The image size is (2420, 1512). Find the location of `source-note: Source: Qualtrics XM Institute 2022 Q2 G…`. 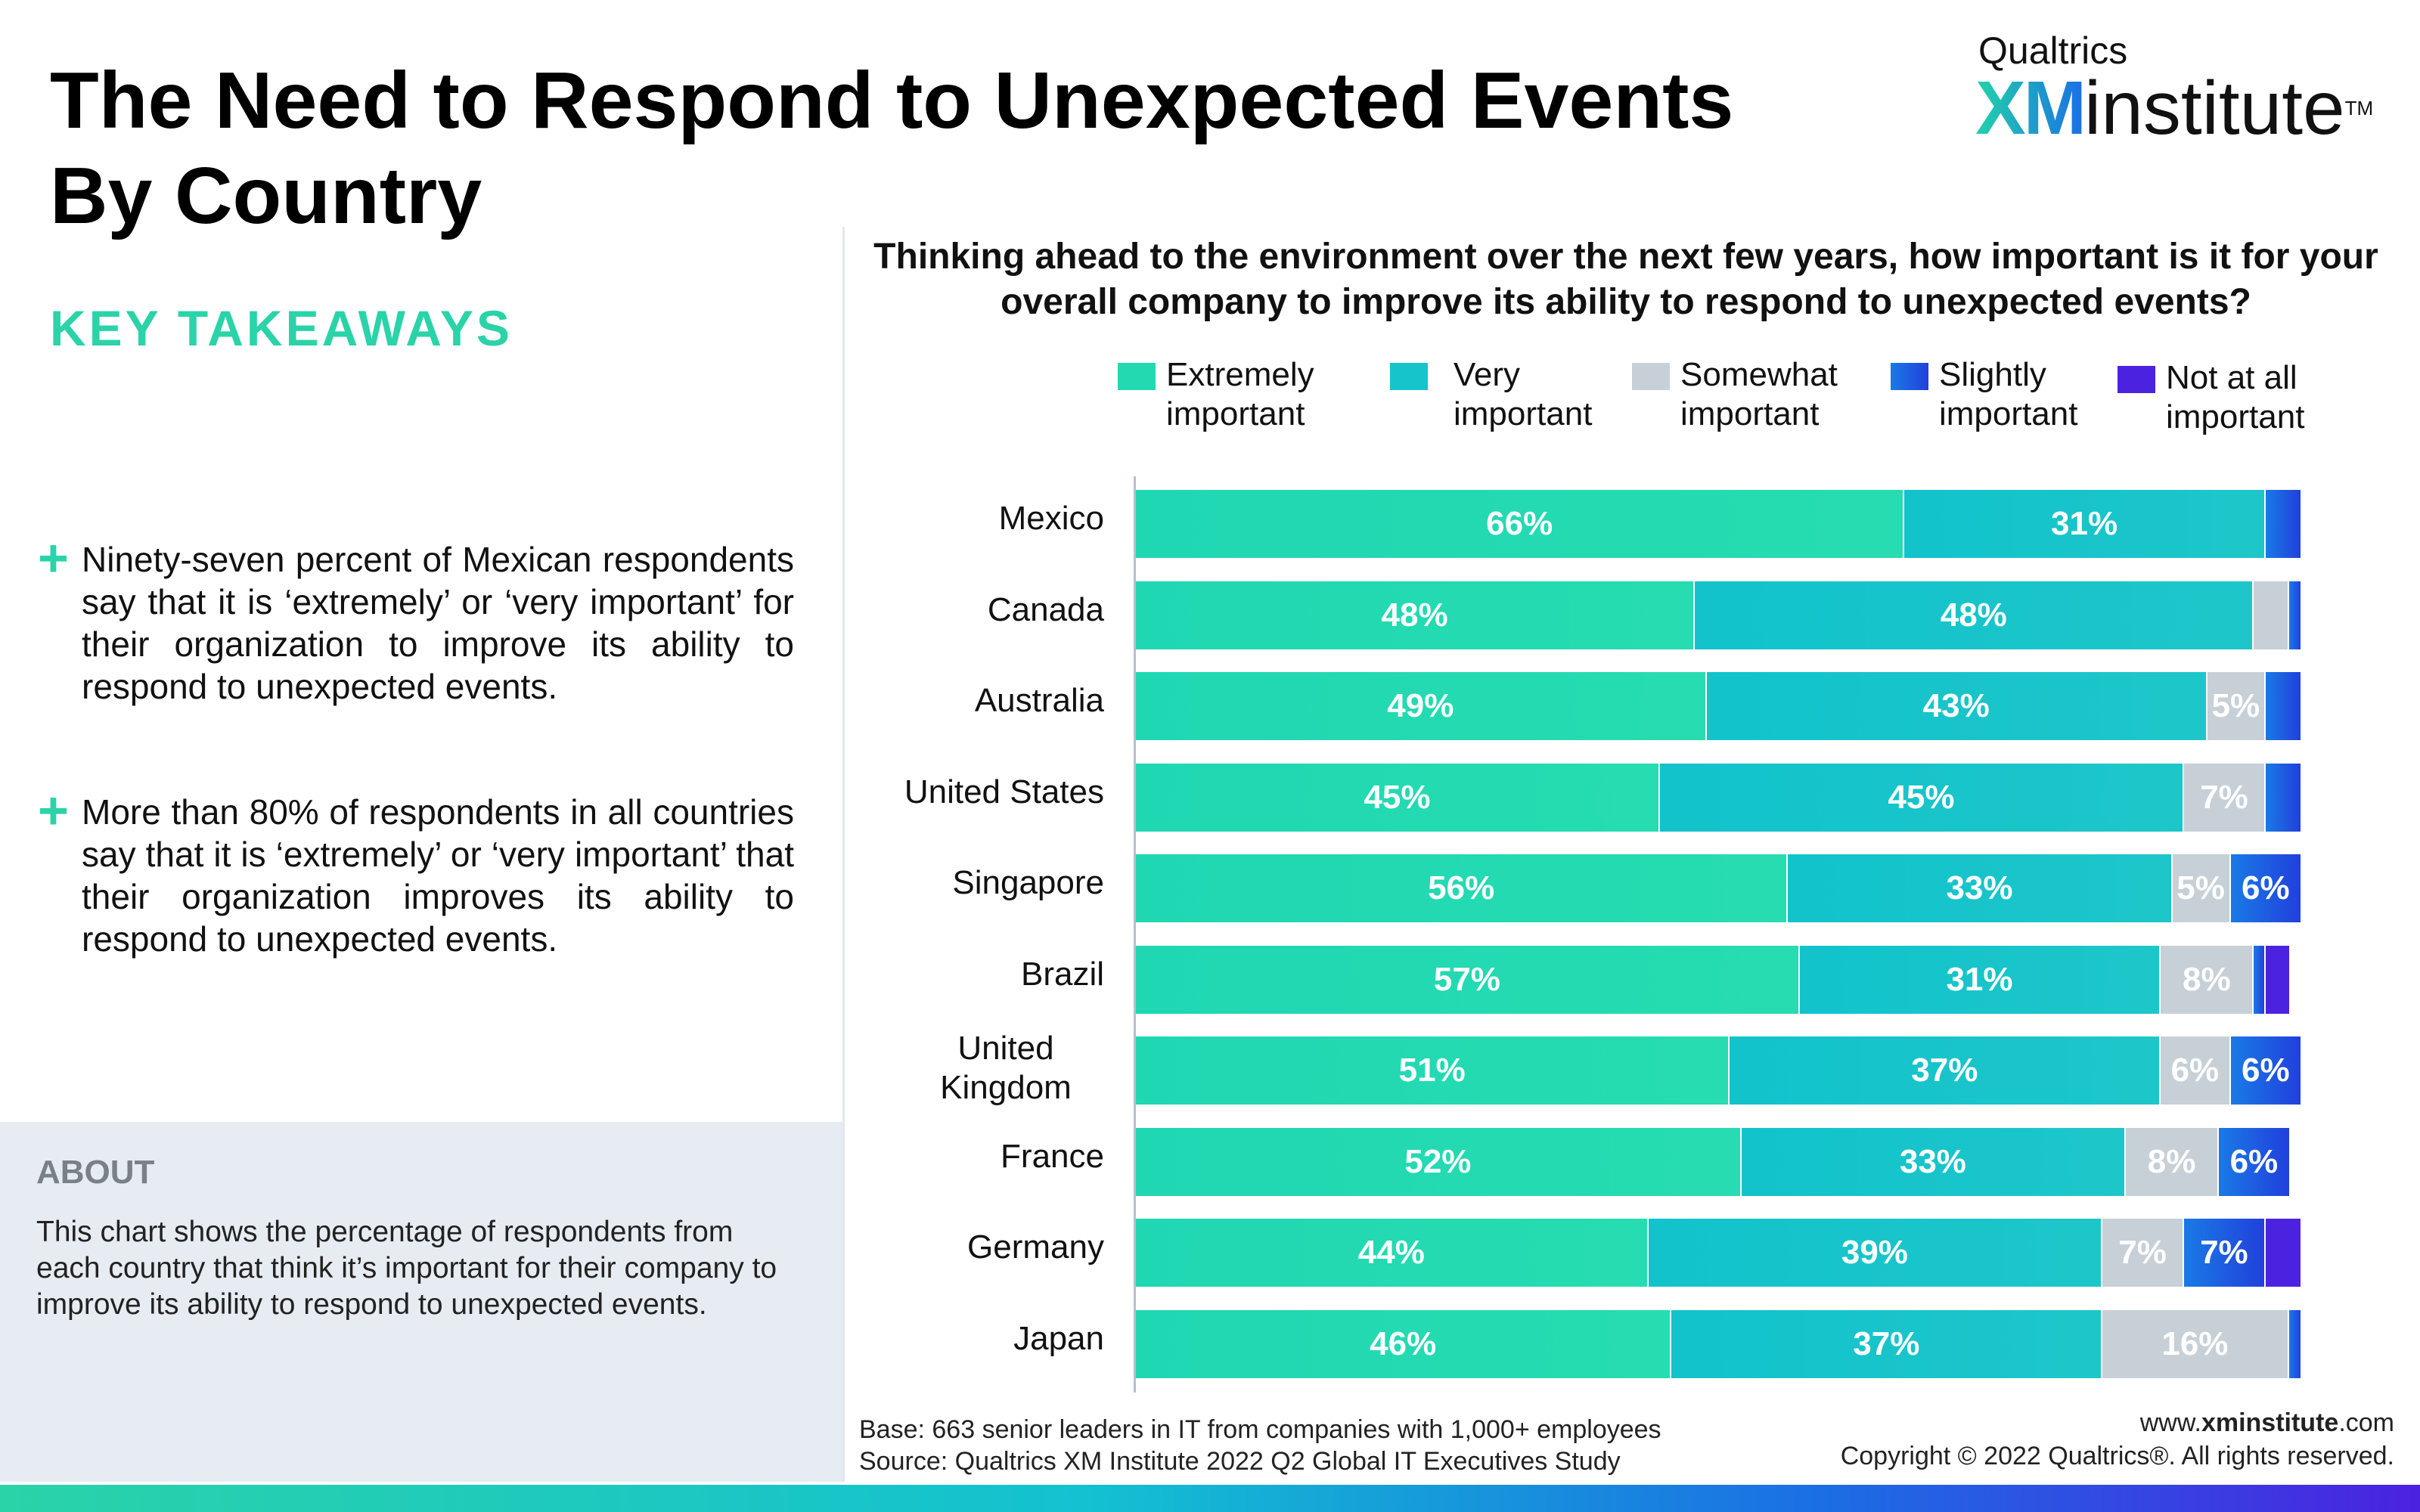

source-note: Source: Qualtrics XM Institute 2022 Q2 G… is located at coordinates (1240, 1461).